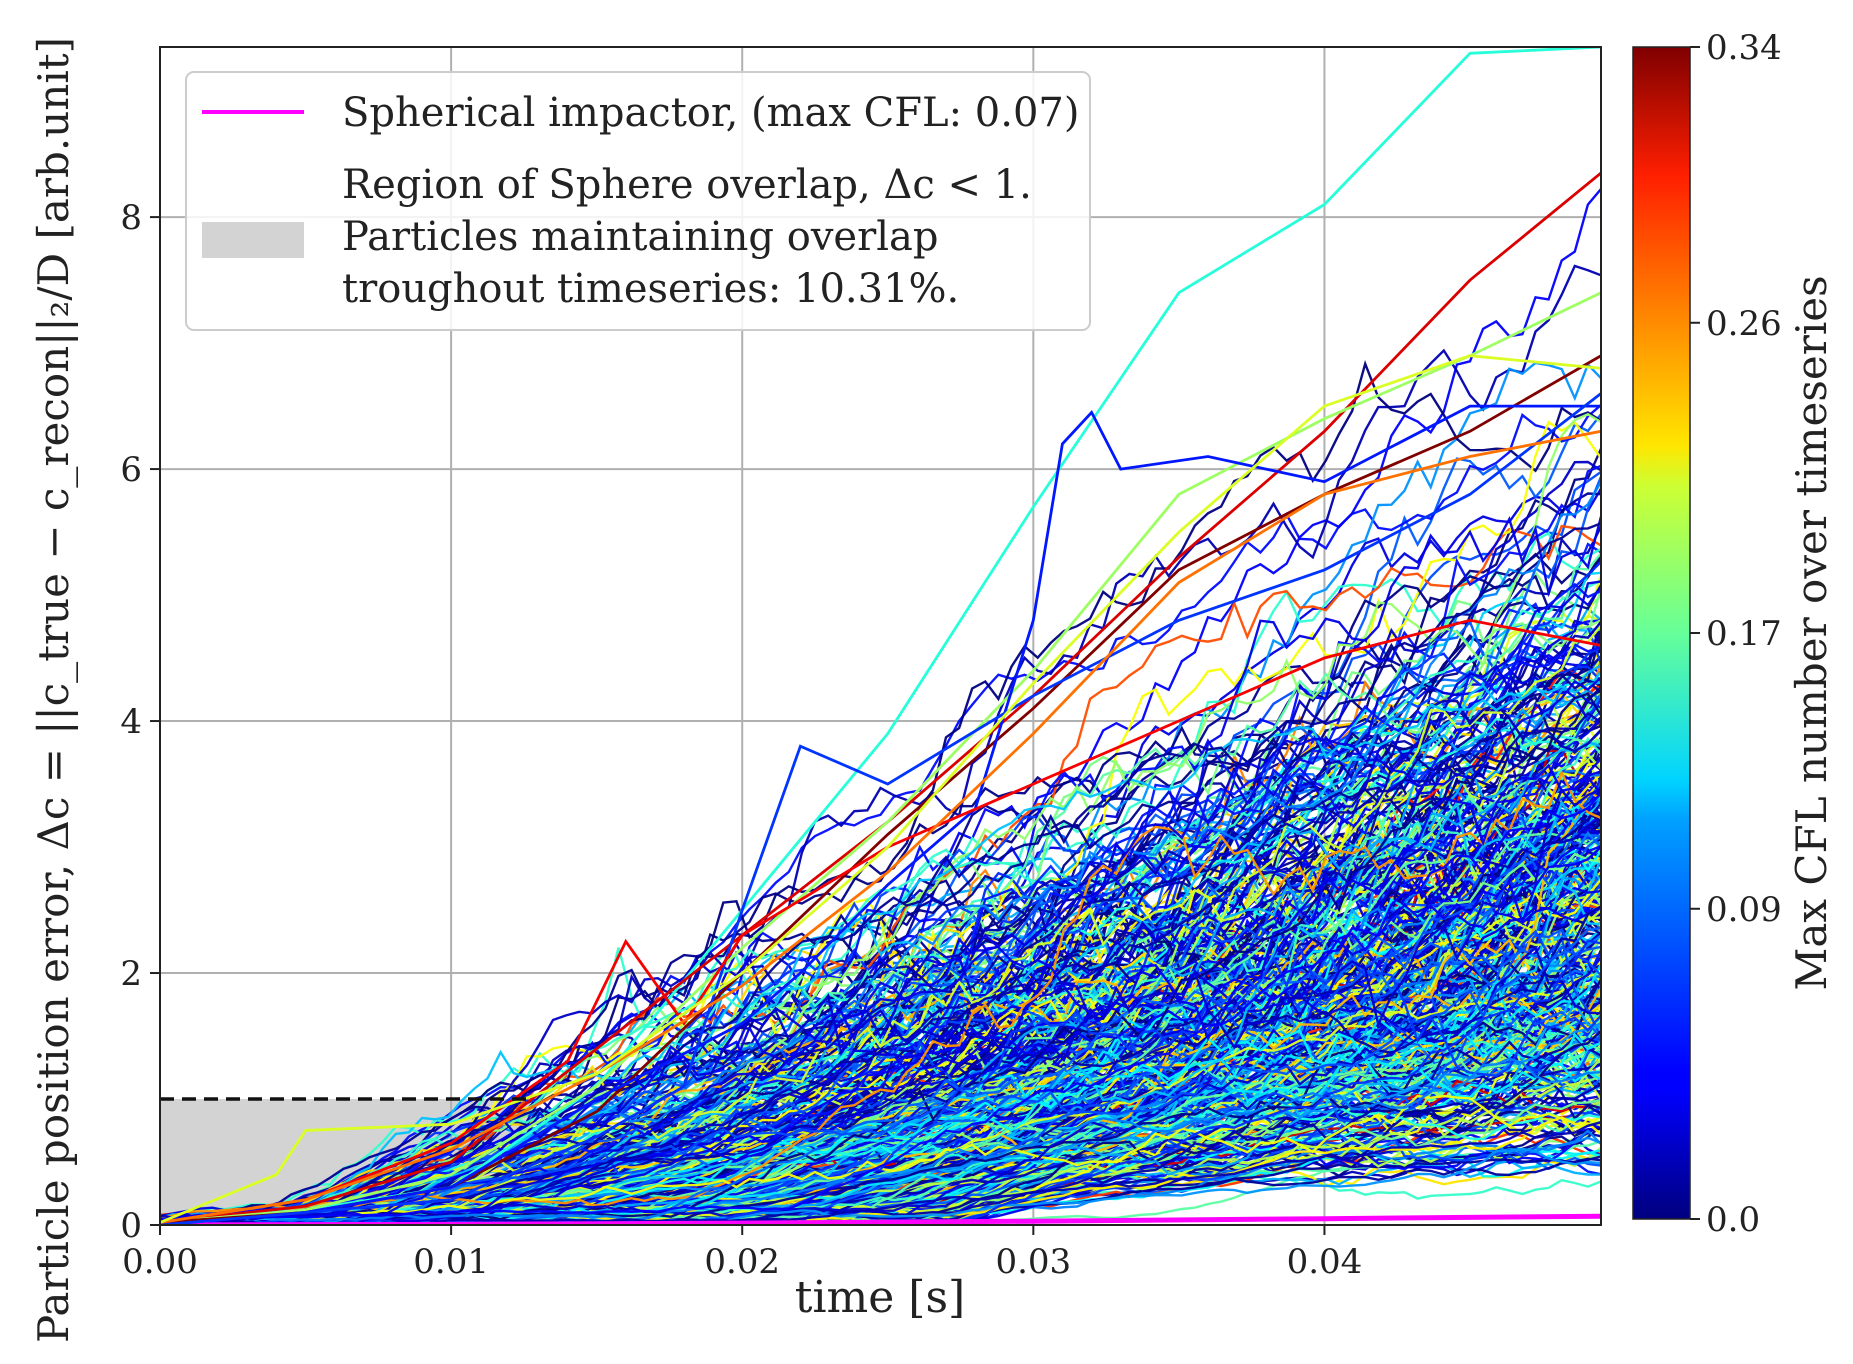 Image resolution: width=1853 pixels, height=1364 pixels. I want to click on colorbar-tick-label: 0.09, so click(1744, 910).